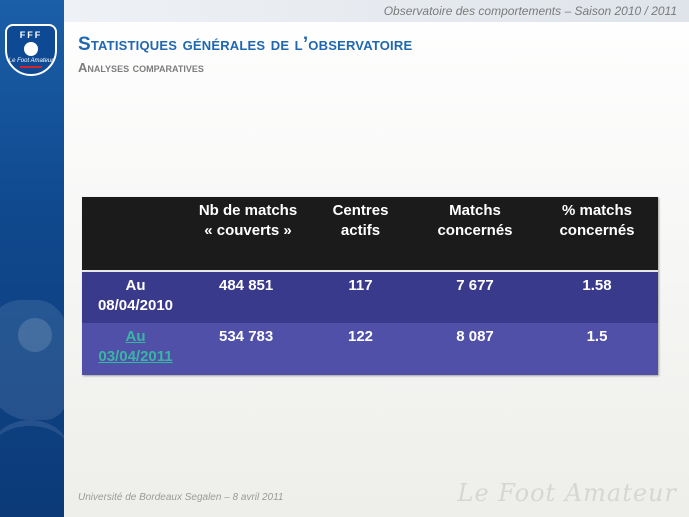 The width and height of the screenshot is (689, 517). Describe the element at coordinates (475, 336) in the screenshot. I see `cell-matchs: 8 087` at that location.